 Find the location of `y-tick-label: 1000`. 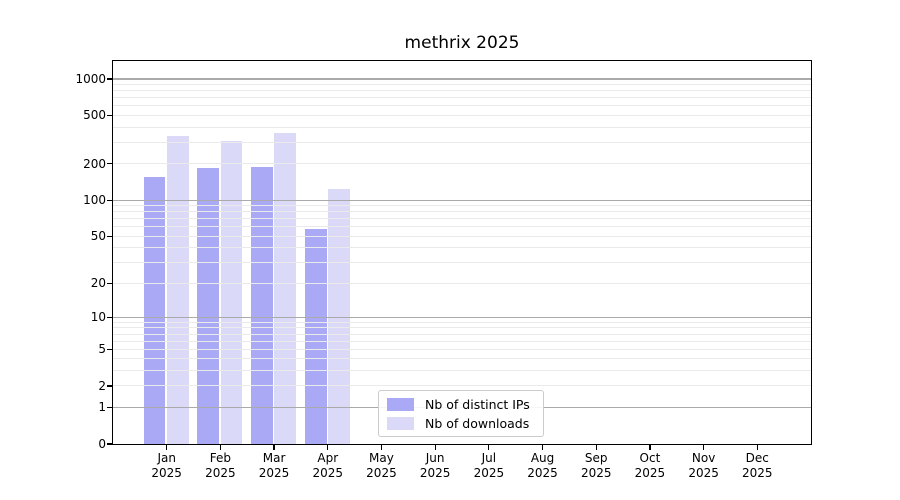

y-tick-label: 1000 is located at coordinates (90, 78).